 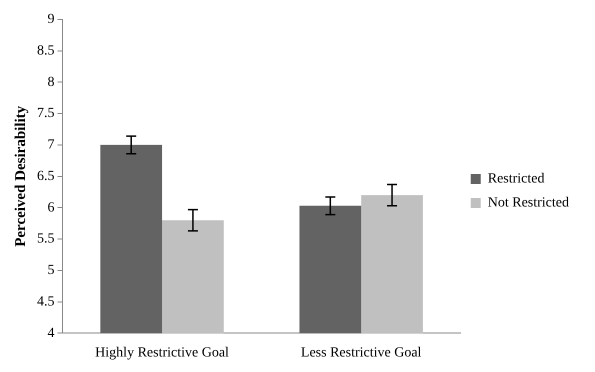 I want to click on y-axis-title: Perceived Desirability, so click(x=20, y=176).